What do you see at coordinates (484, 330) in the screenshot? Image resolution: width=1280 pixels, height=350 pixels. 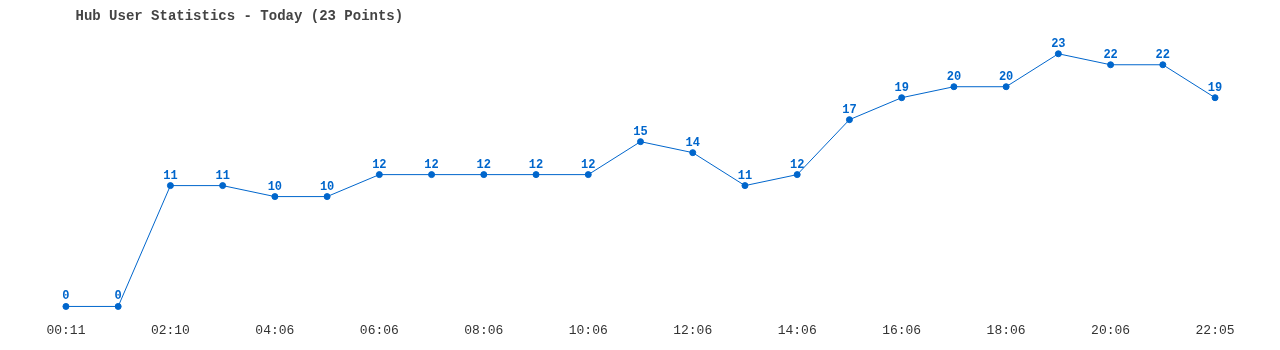 I see `x-tick-label: 08:06` at bounding box center [484, 330].